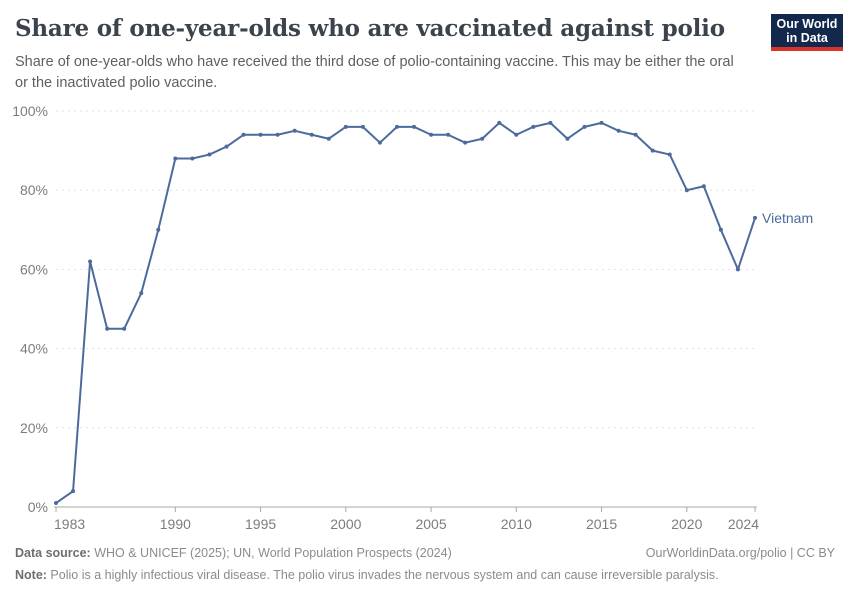 Image resolution: width=850 pixels, height=600 pixels. What do you see at coordinates (31, 575) in the screenshot?
I see `note-label: Note:` at bounding box center [31, 575].